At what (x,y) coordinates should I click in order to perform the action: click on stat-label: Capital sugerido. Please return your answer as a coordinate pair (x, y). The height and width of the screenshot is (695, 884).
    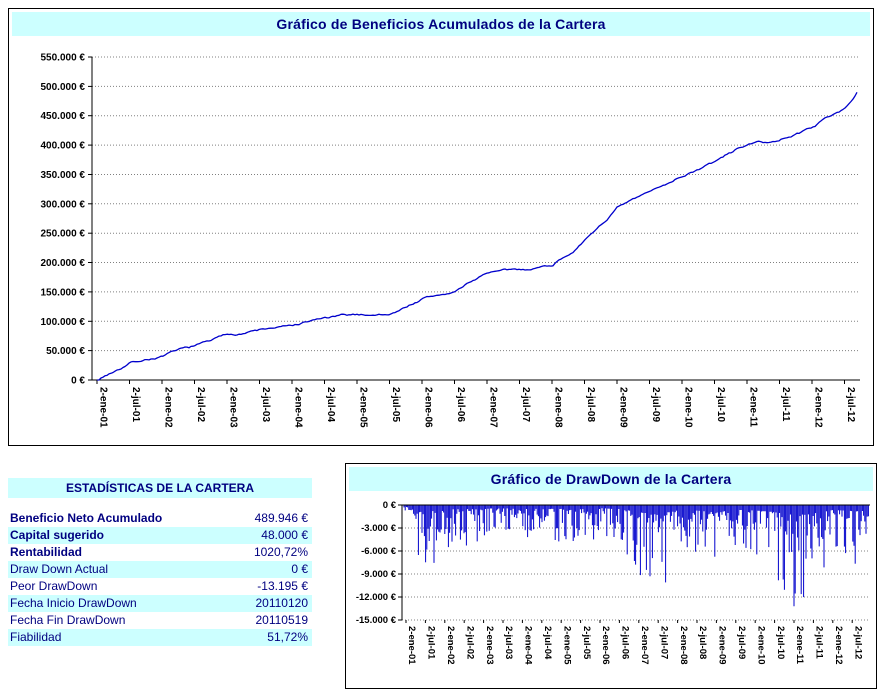
    Looking at the image, I should click on (57, 535).